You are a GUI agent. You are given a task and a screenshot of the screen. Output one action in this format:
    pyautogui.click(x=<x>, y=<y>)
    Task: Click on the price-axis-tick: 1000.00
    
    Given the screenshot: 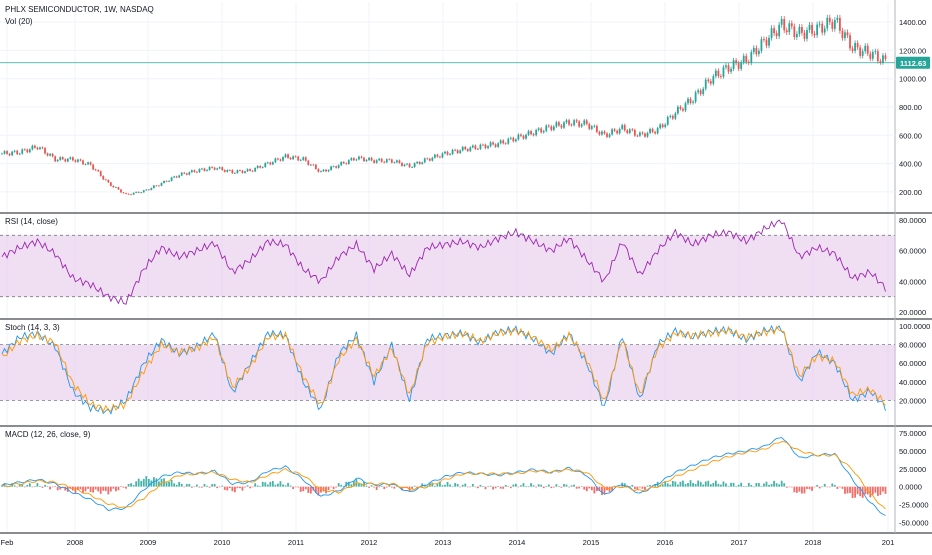 What is the action you would take?
    pyautogui.click(x=912, y=79)
    